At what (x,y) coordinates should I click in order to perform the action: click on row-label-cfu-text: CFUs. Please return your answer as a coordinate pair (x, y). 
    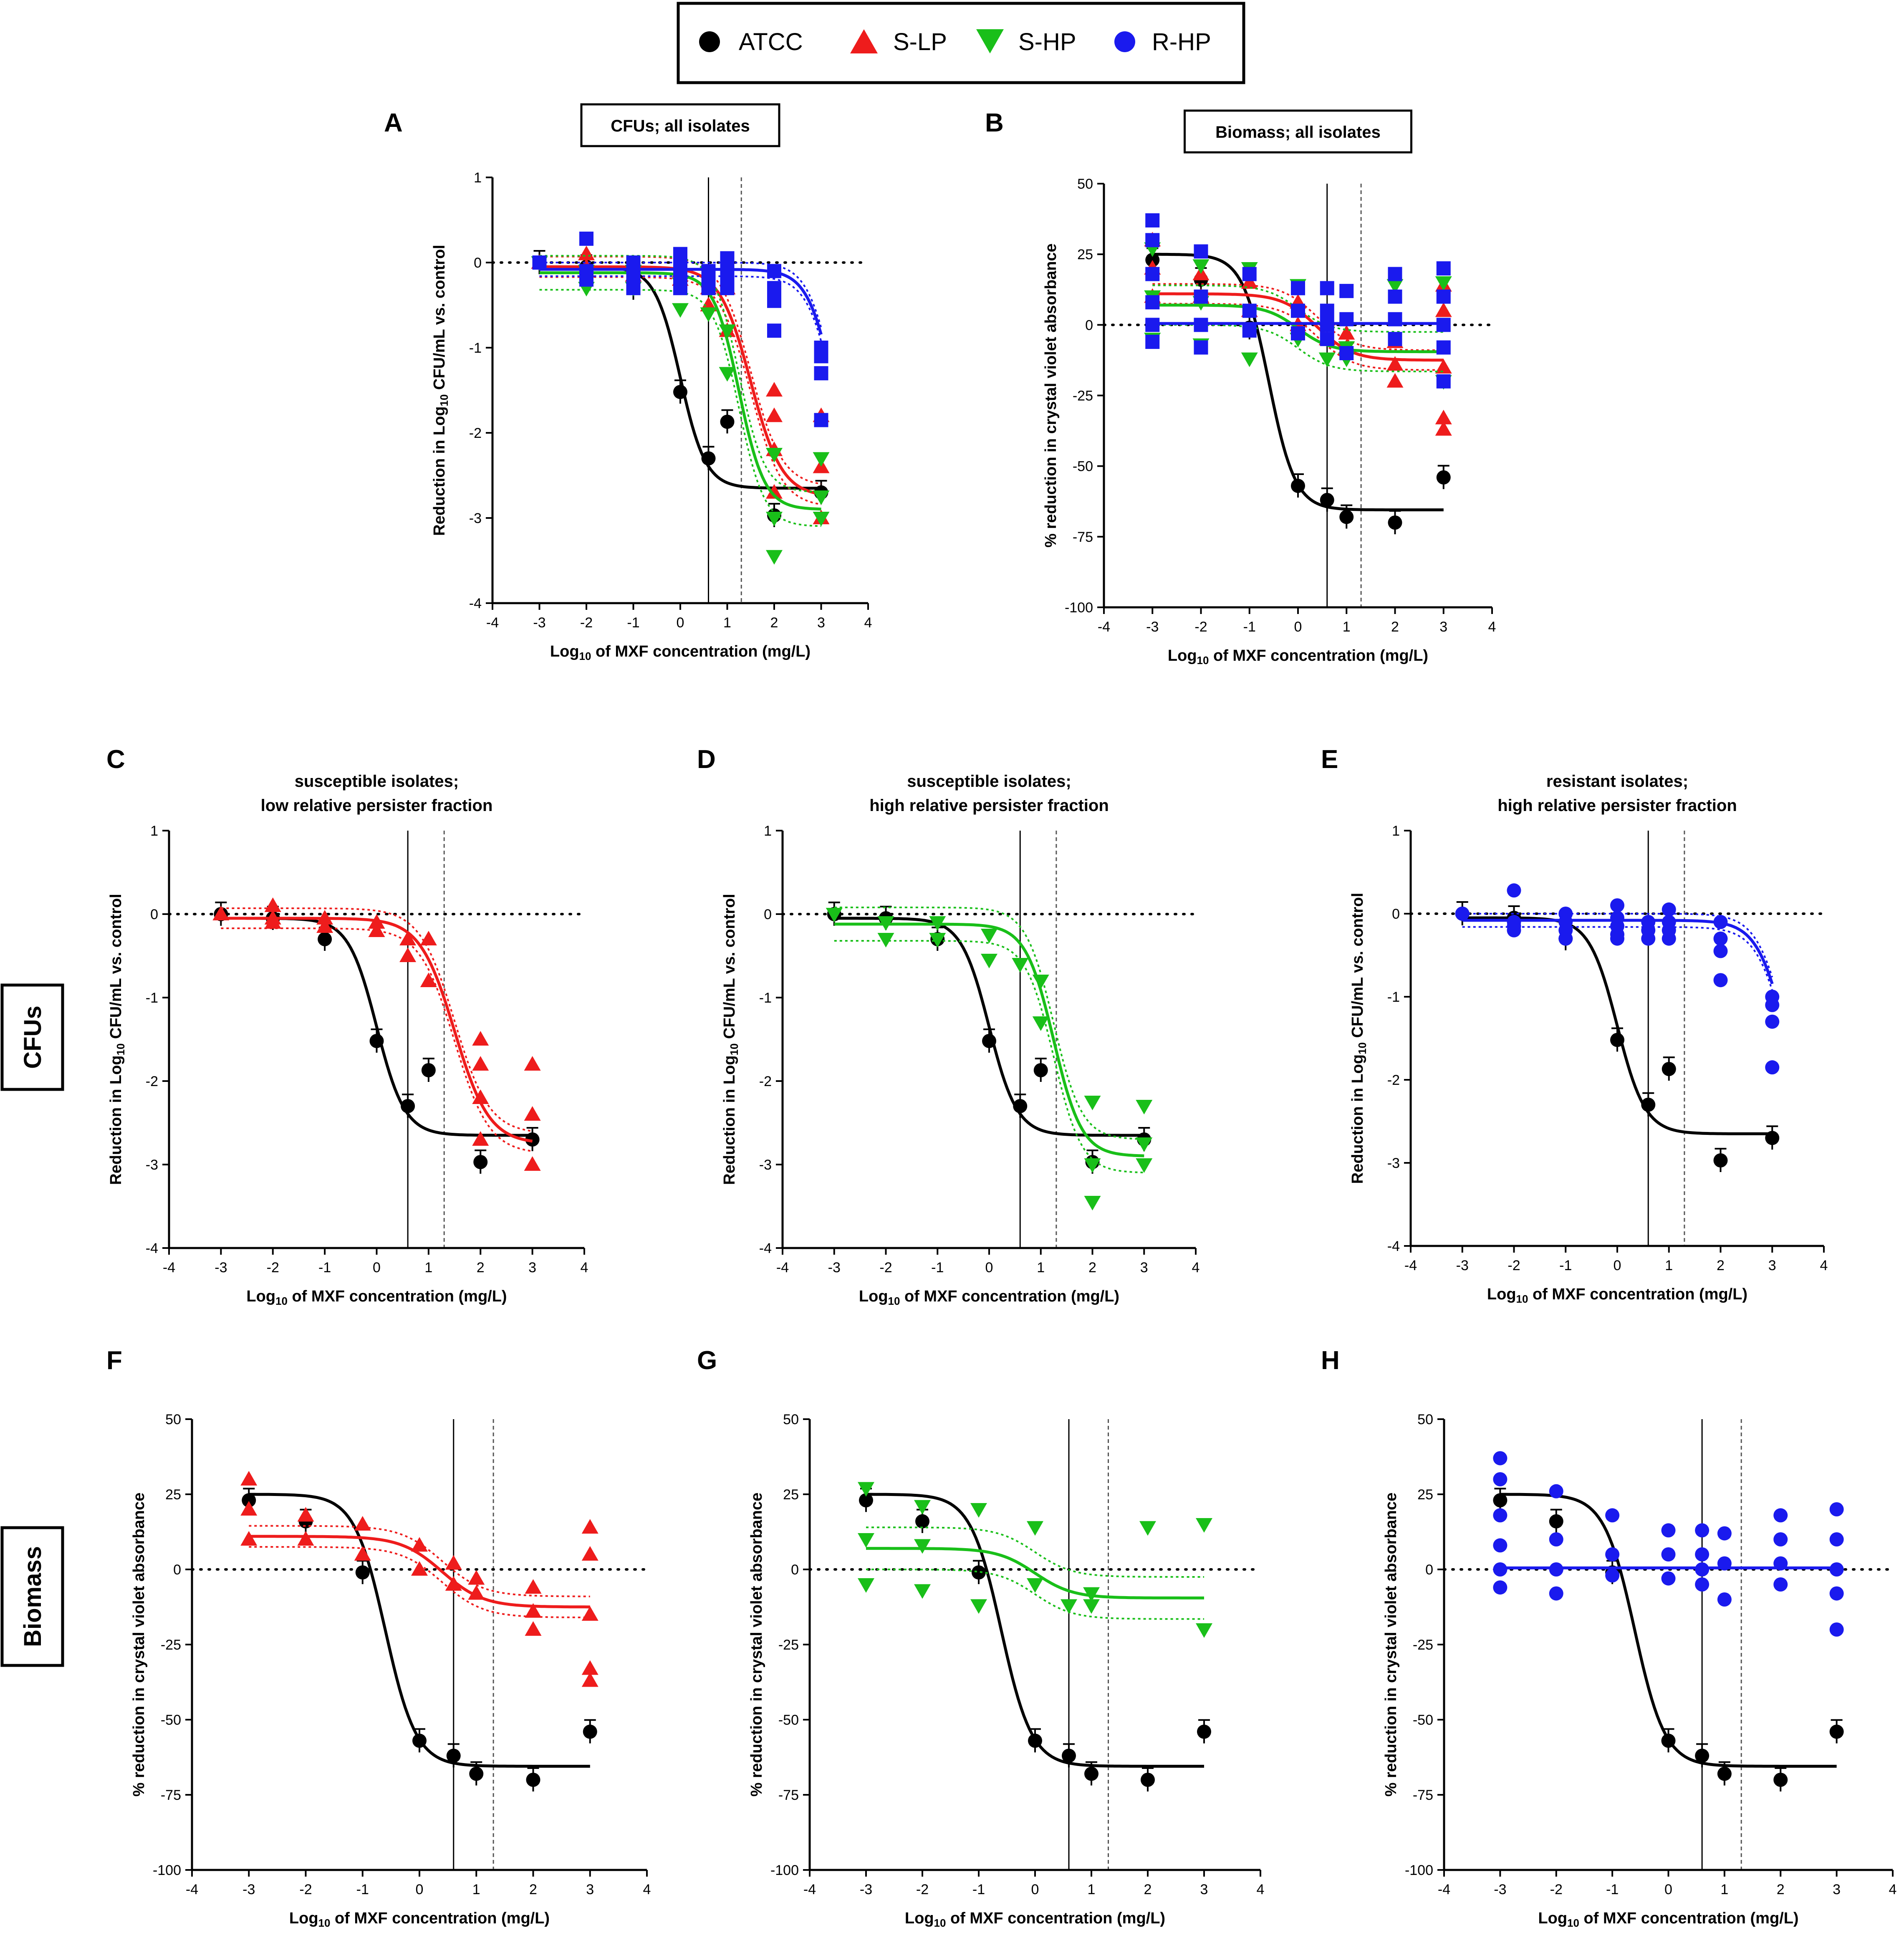
    Looking at the image, I should click on (32, 1038).